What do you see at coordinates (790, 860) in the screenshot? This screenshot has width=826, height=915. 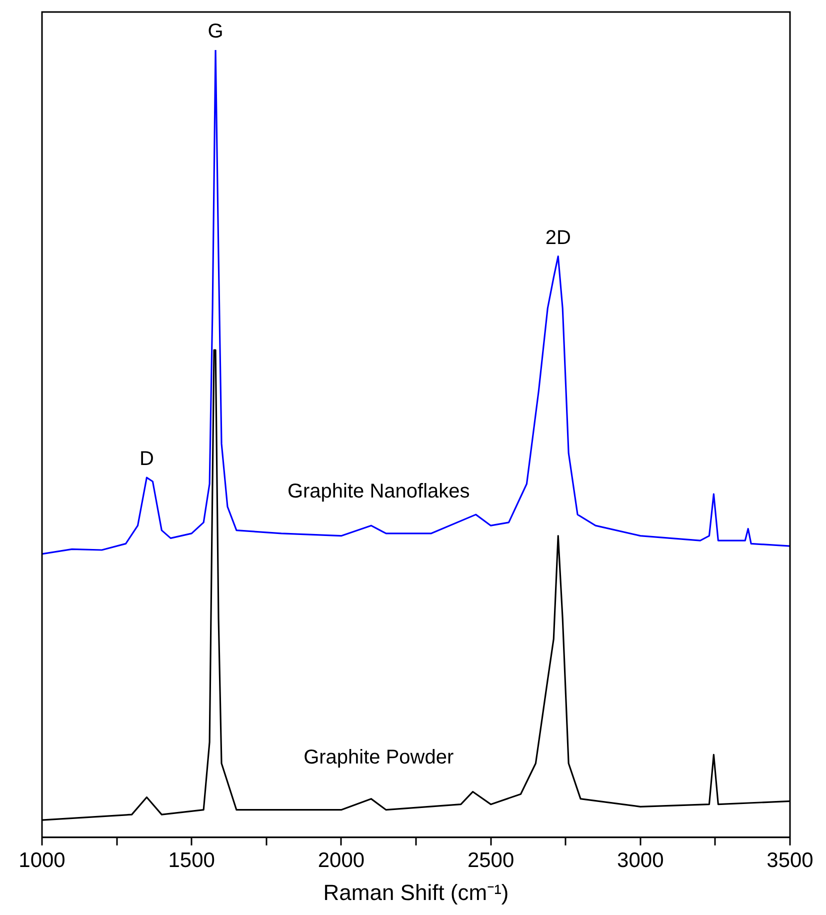 I see `x-tick-label: 3500` at bounding box center [790, 860].